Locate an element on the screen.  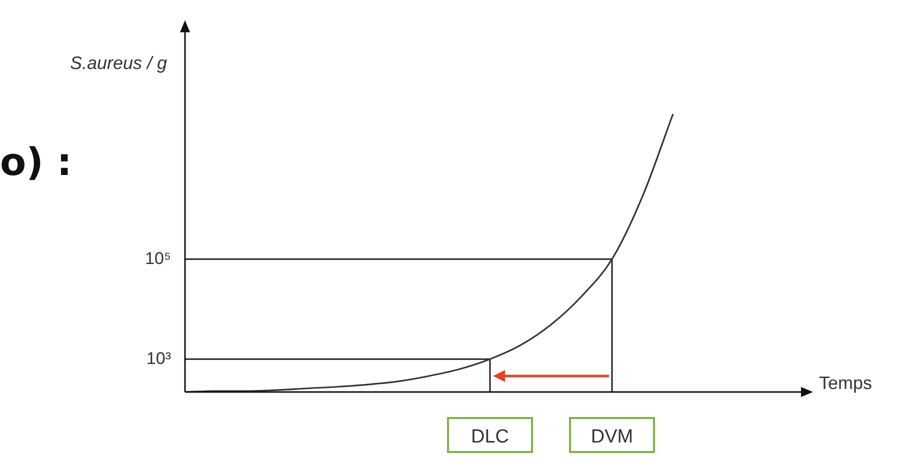
y-tick-label: 10⁵ is located at coordinates (158, 258).